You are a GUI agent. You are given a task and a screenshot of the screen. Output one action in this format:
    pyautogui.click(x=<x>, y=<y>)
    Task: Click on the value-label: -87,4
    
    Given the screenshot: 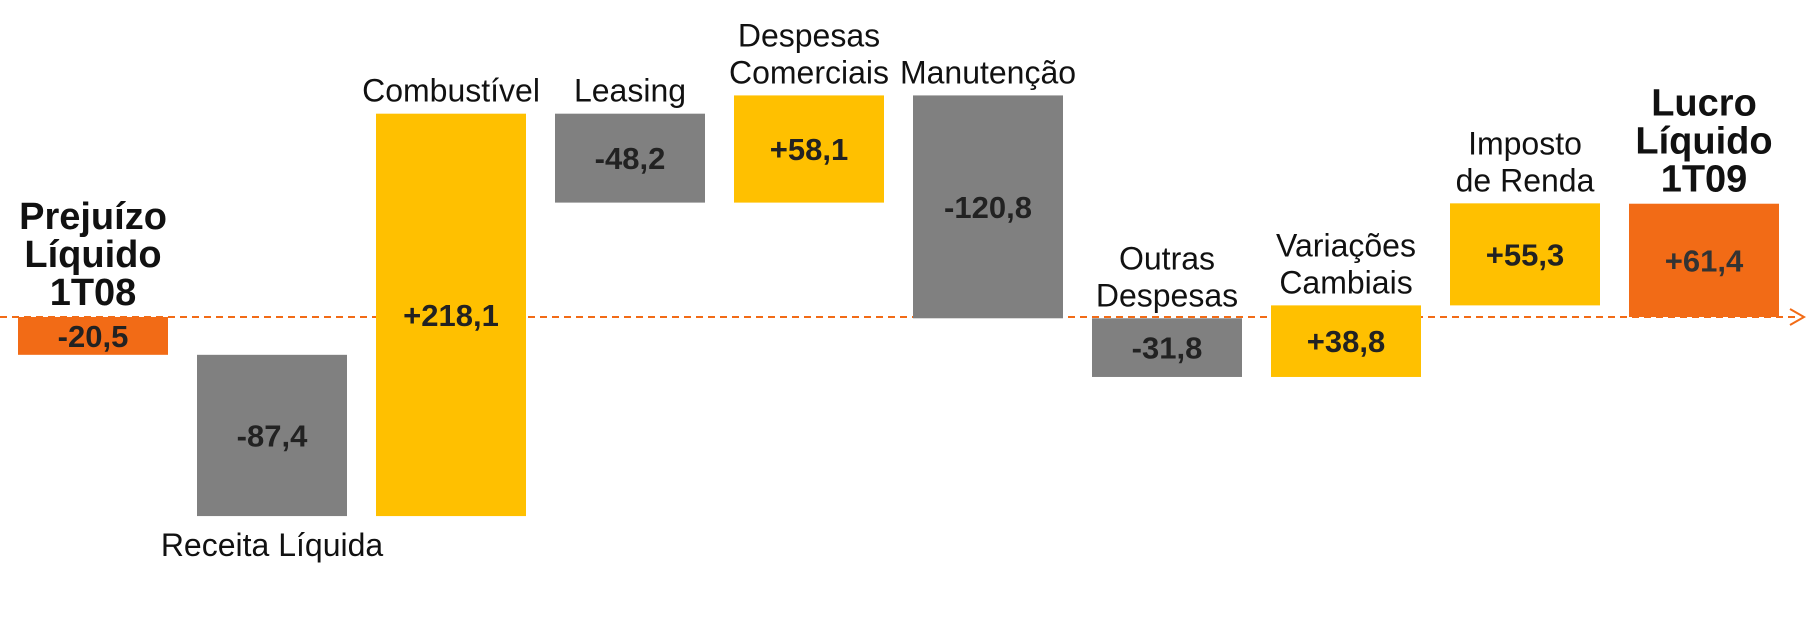 What is the action you would take?
    pyautogui.click(x=272, y=435)
    